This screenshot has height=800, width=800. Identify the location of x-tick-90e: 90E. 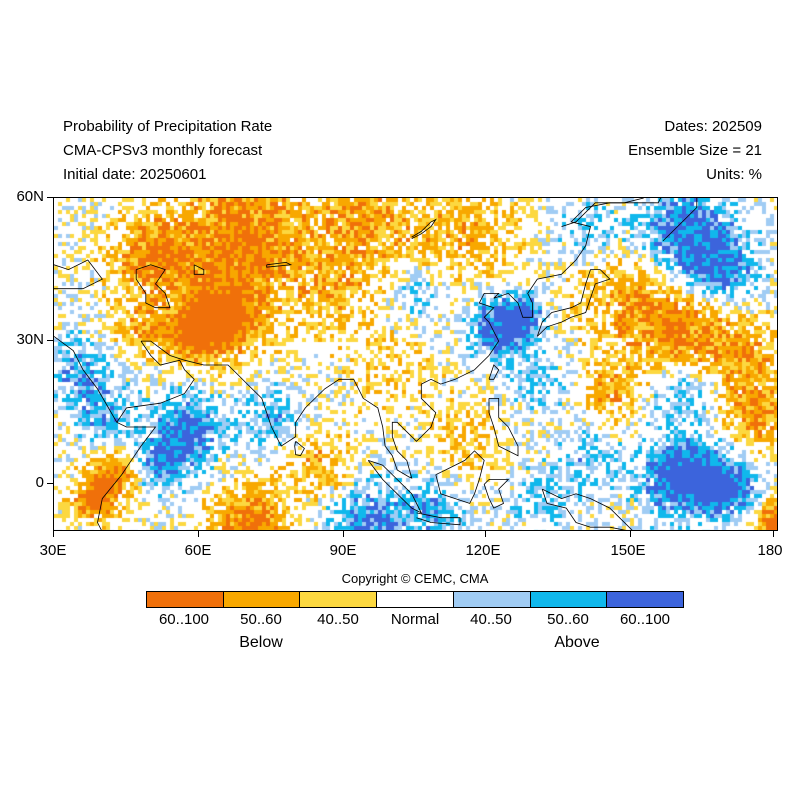
(343, 550).